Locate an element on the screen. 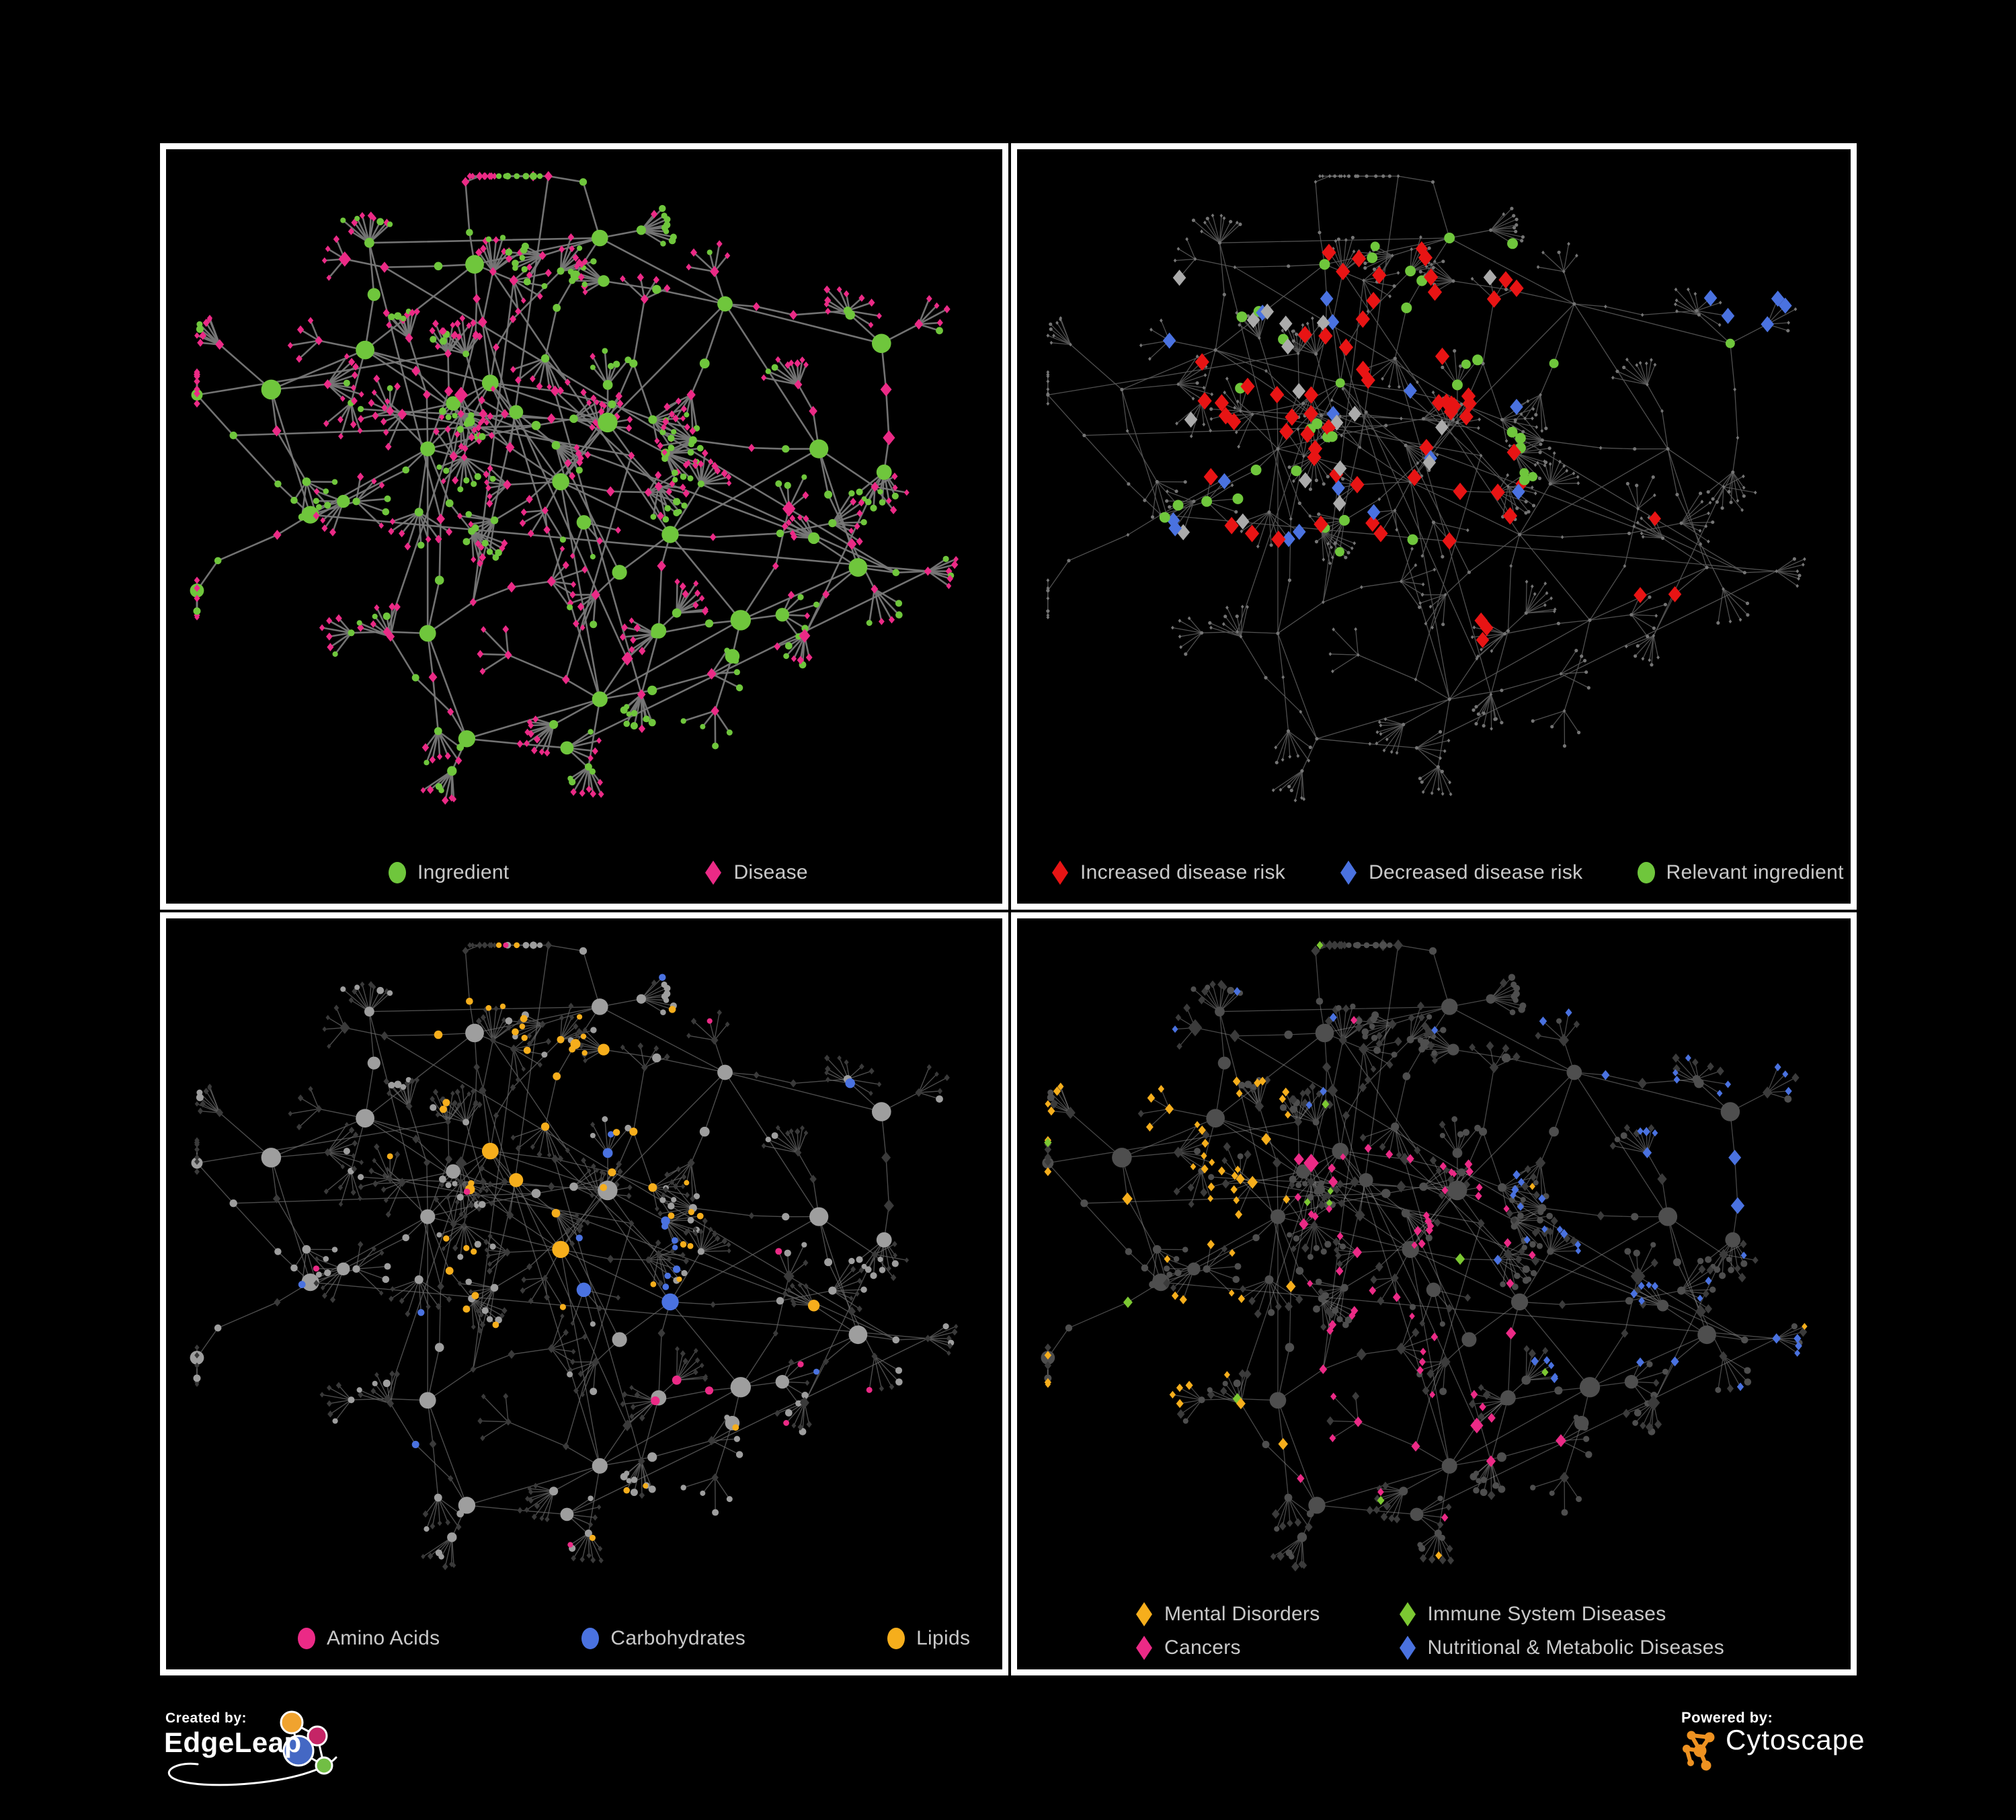 The height and width of the screenshot is (1820, 2016). legend-item-cancers: Cancers is located at coordinates (1227, 1647).